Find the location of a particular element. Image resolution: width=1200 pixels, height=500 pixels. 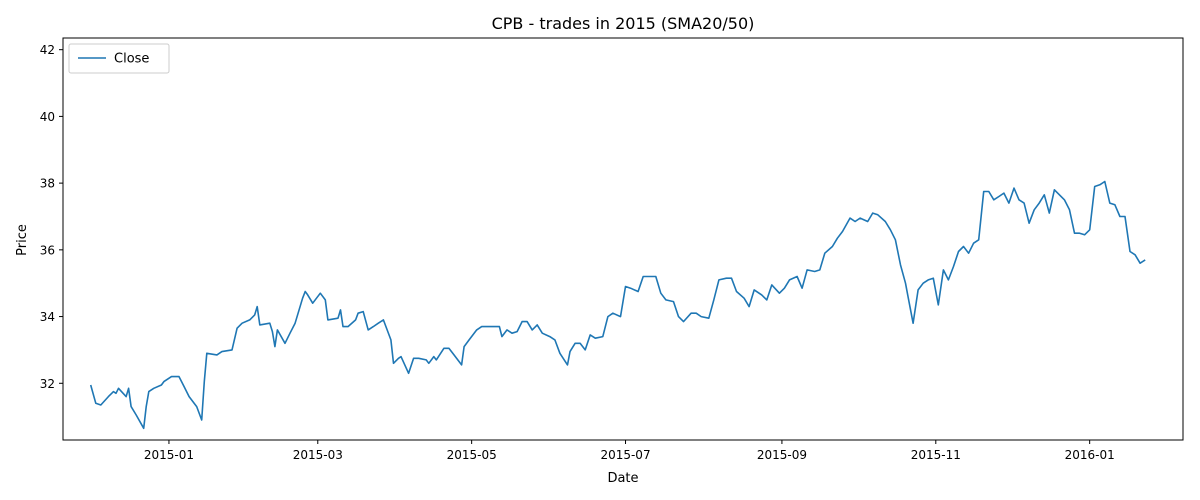

y-tick-label: 40 is located at coordinates (47, 117).